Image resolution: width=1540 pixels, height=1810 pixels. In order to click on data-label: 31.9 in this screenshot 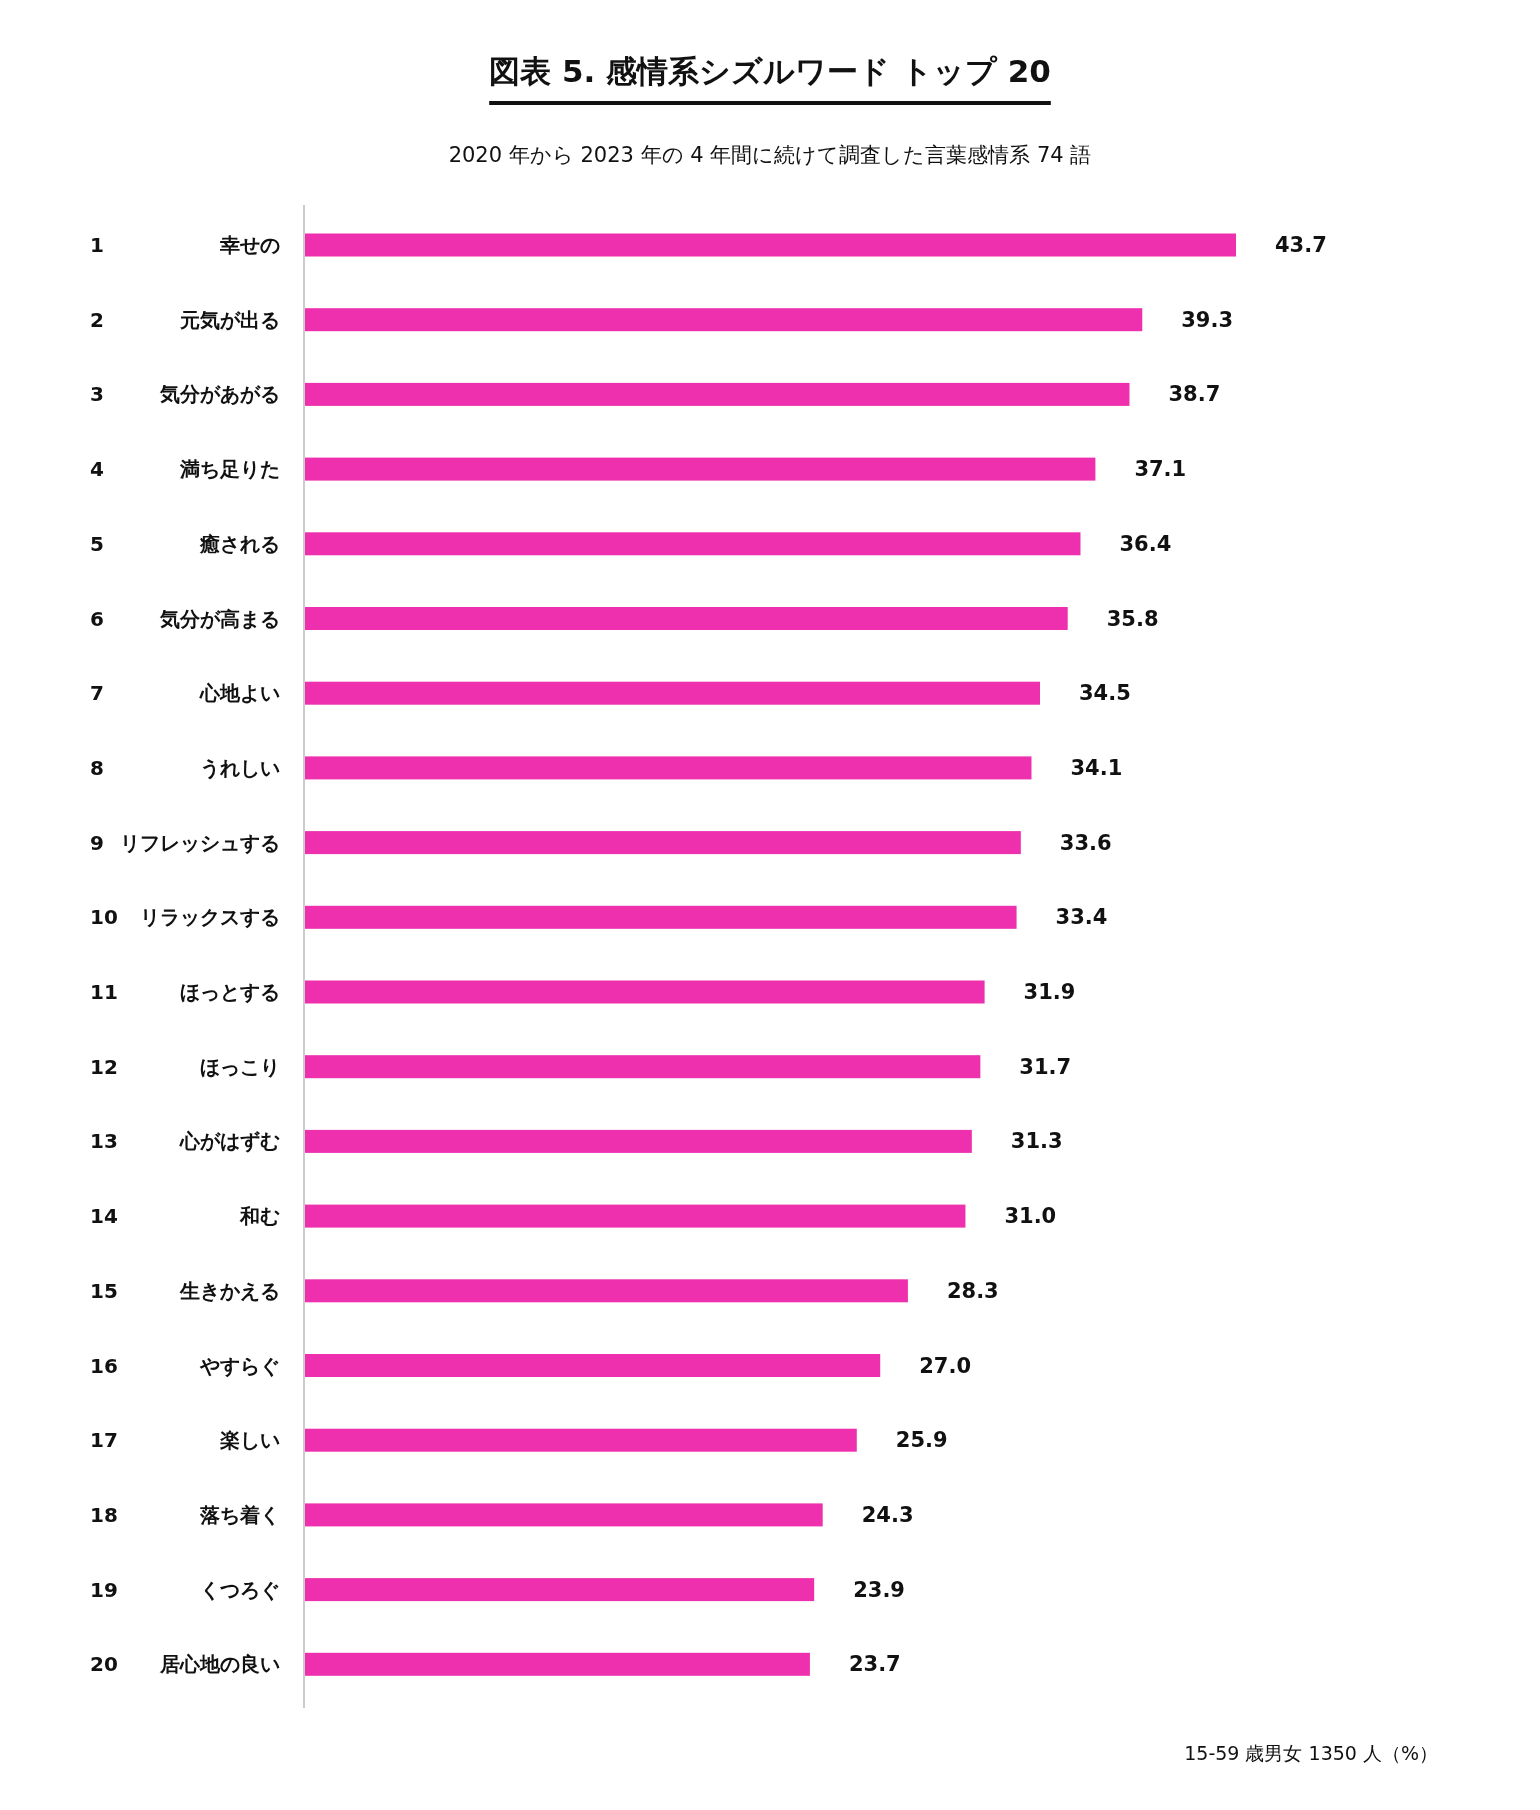, I will do `click(1049, 992)`.